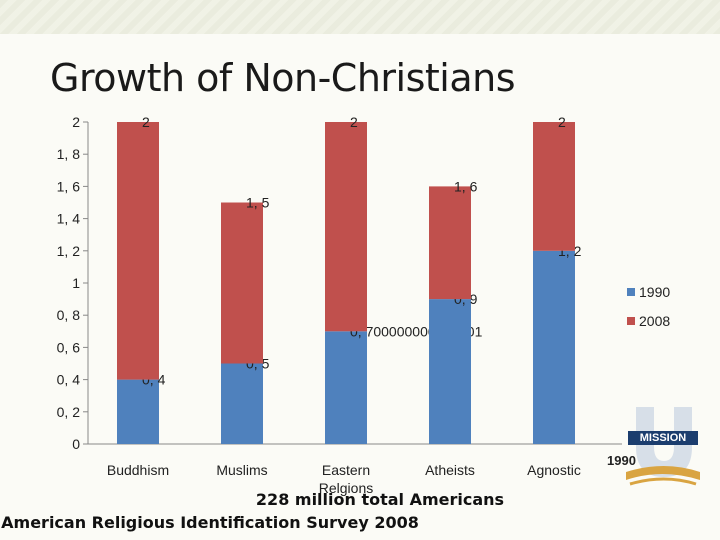  Describe the element at coordinates (621, 460) in the screenshot. I see `stray-year-label: 1990` at that location.